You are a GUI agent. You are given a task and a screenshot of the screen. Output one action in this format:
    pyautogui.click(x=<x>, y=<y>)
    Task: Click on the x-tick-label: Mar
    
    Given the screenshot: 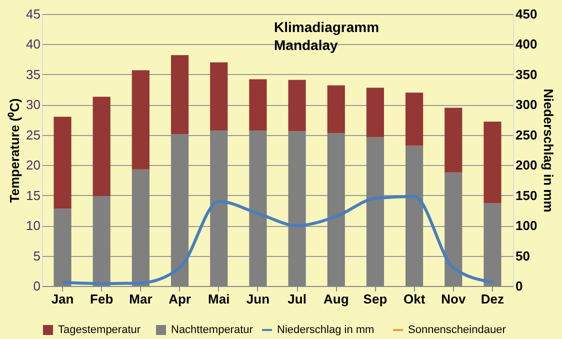 What is the action you would take?
    pyautogui.click(x=140, y=299)
    